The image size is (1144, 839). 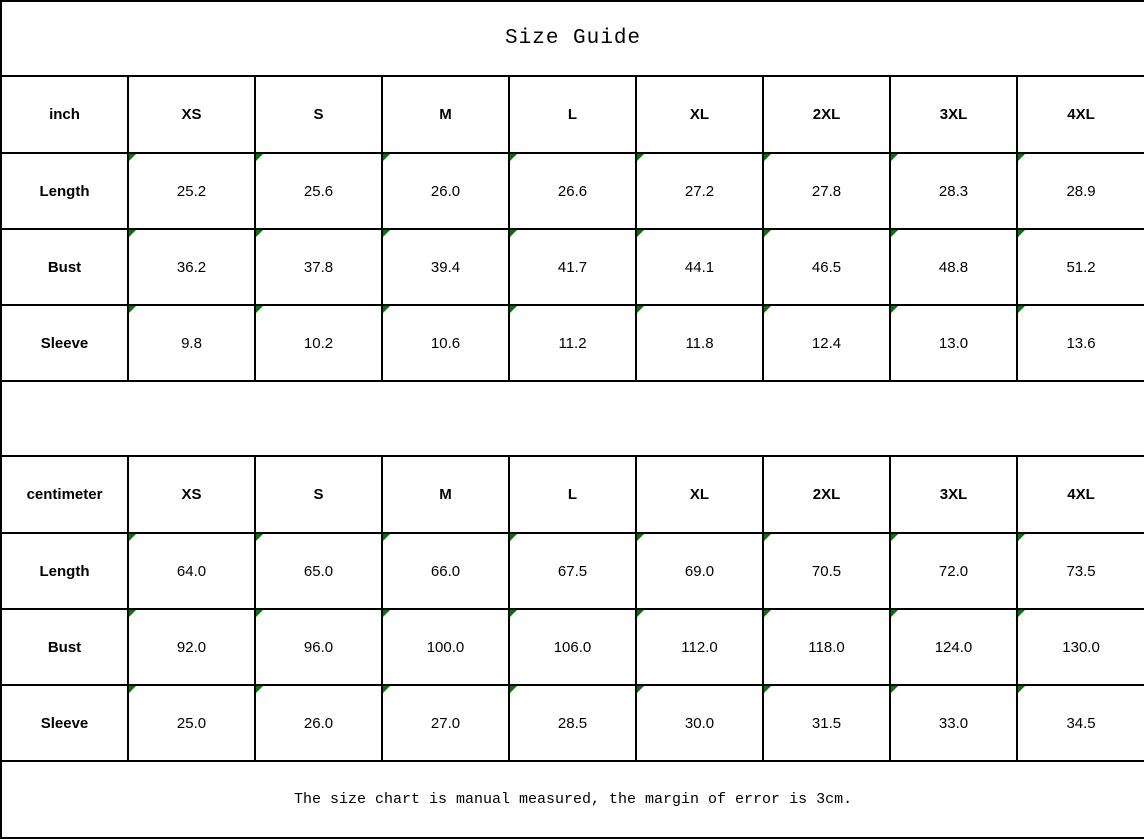 I want to click on value-cell: 10.2, so click(x=318, y=343).